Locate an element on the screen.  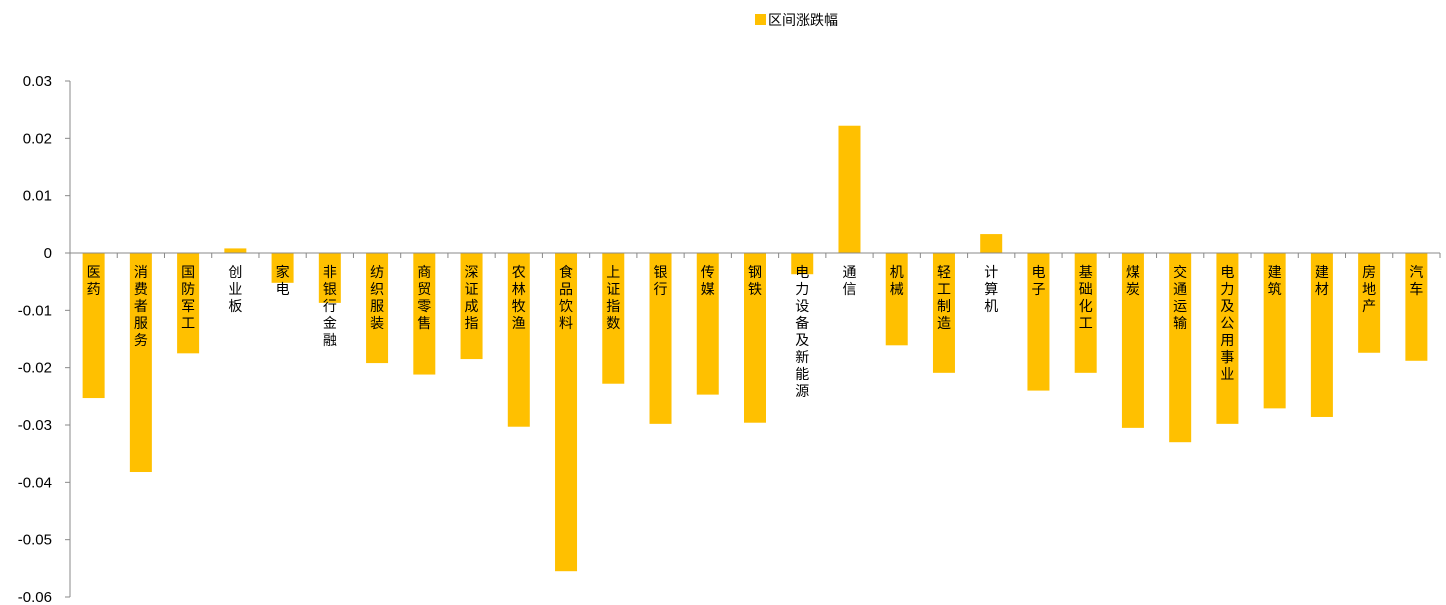
category-label: 消费者服务 is located at coordinates (141, 307).